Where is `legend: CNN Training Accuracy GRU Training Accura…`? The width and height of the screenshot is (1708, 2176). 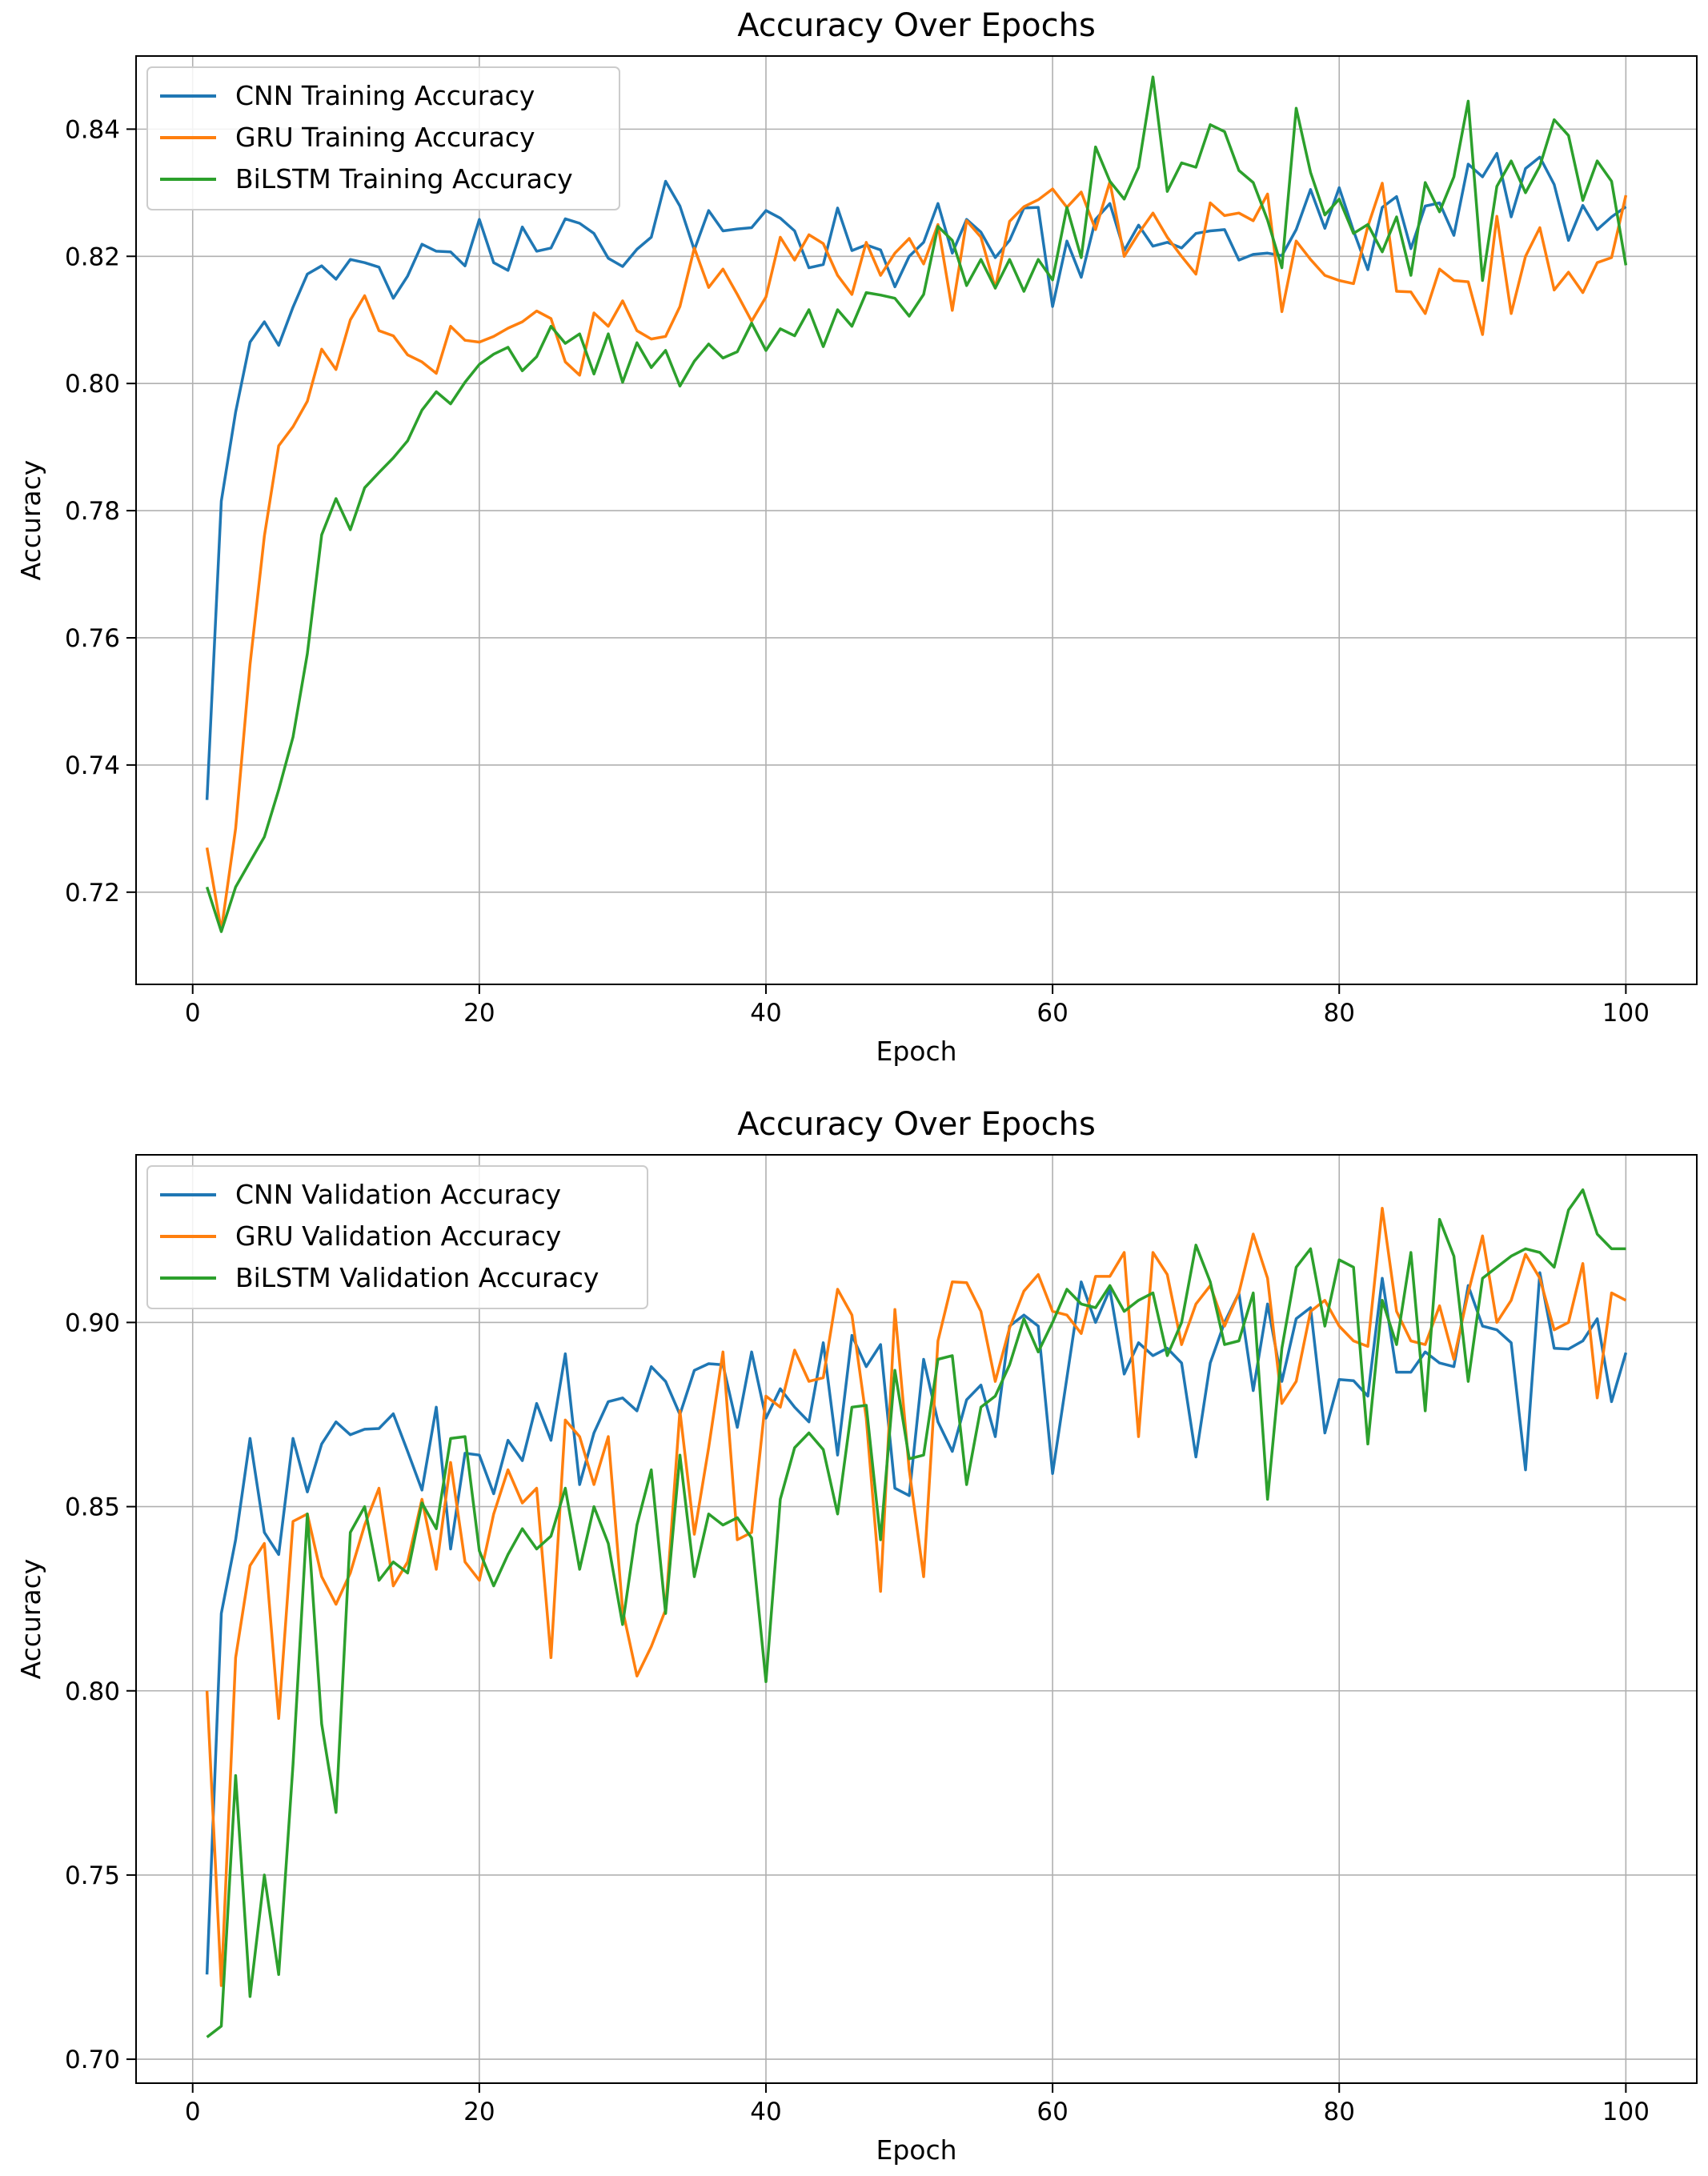 legend: CNN Training Accuracy GRU Training Accura… is located at coordinates (383, 138).